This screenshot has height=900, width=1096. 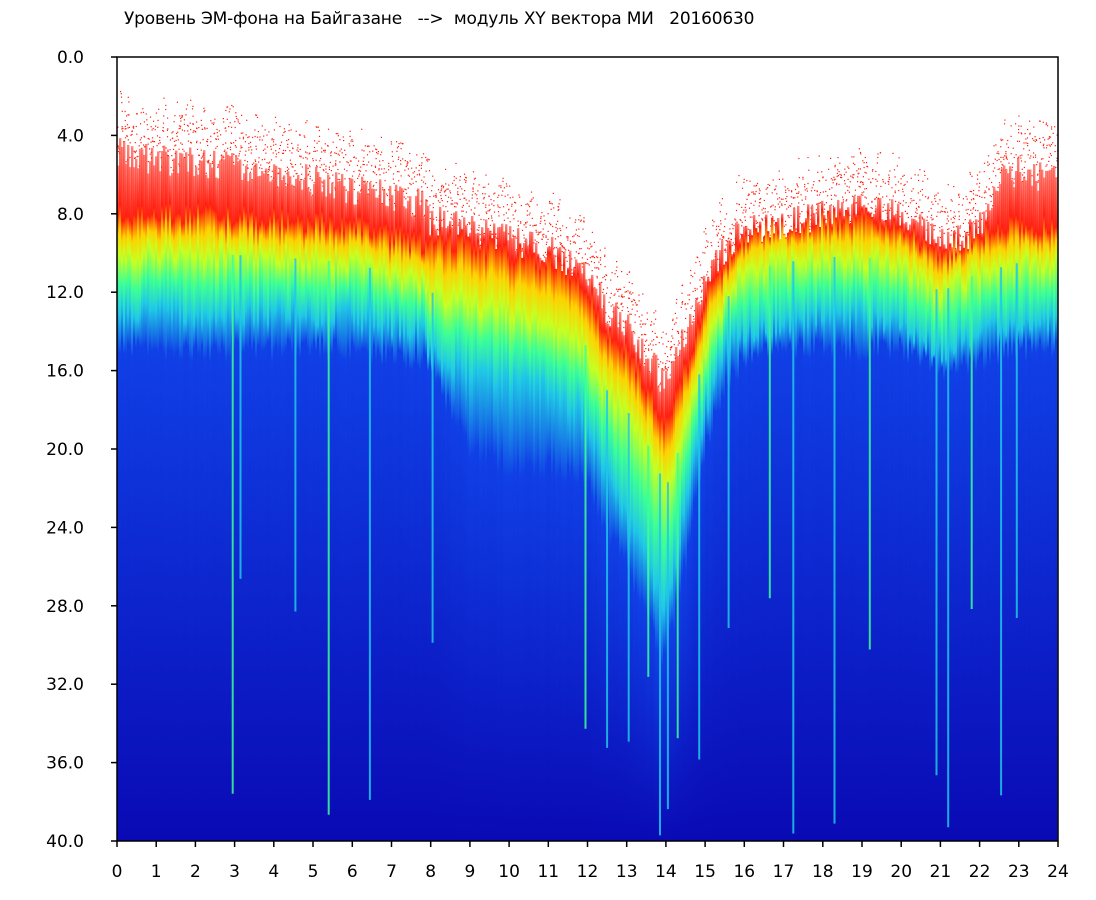 What do you see at coordinates (391, 872) in the screenshot?
I see `x-tick-label: 7` at bounding box center [391, 872].